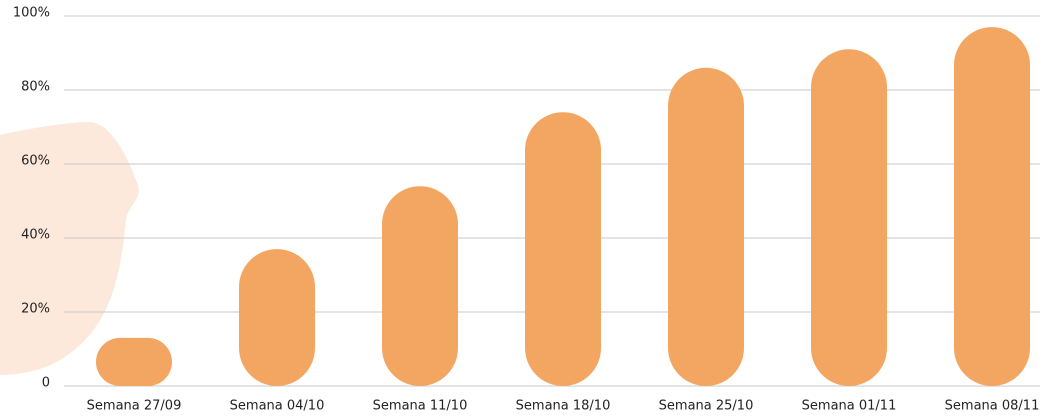 This screenshot has width=1054, height=419. I want to click on x-tick-label: Semana 08/11, so click(992, 406).